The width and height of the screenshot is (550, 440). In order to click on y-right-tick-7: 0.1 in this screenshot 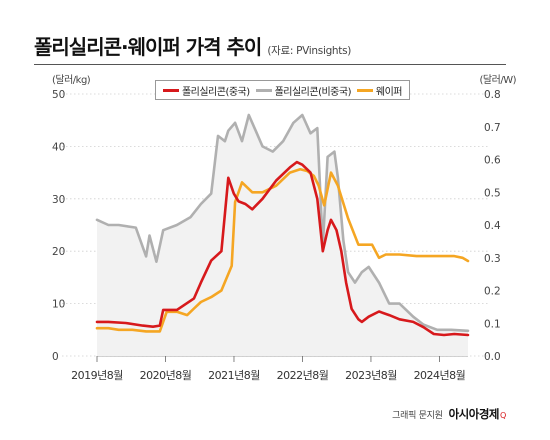, I will do `click(492, 324)`.